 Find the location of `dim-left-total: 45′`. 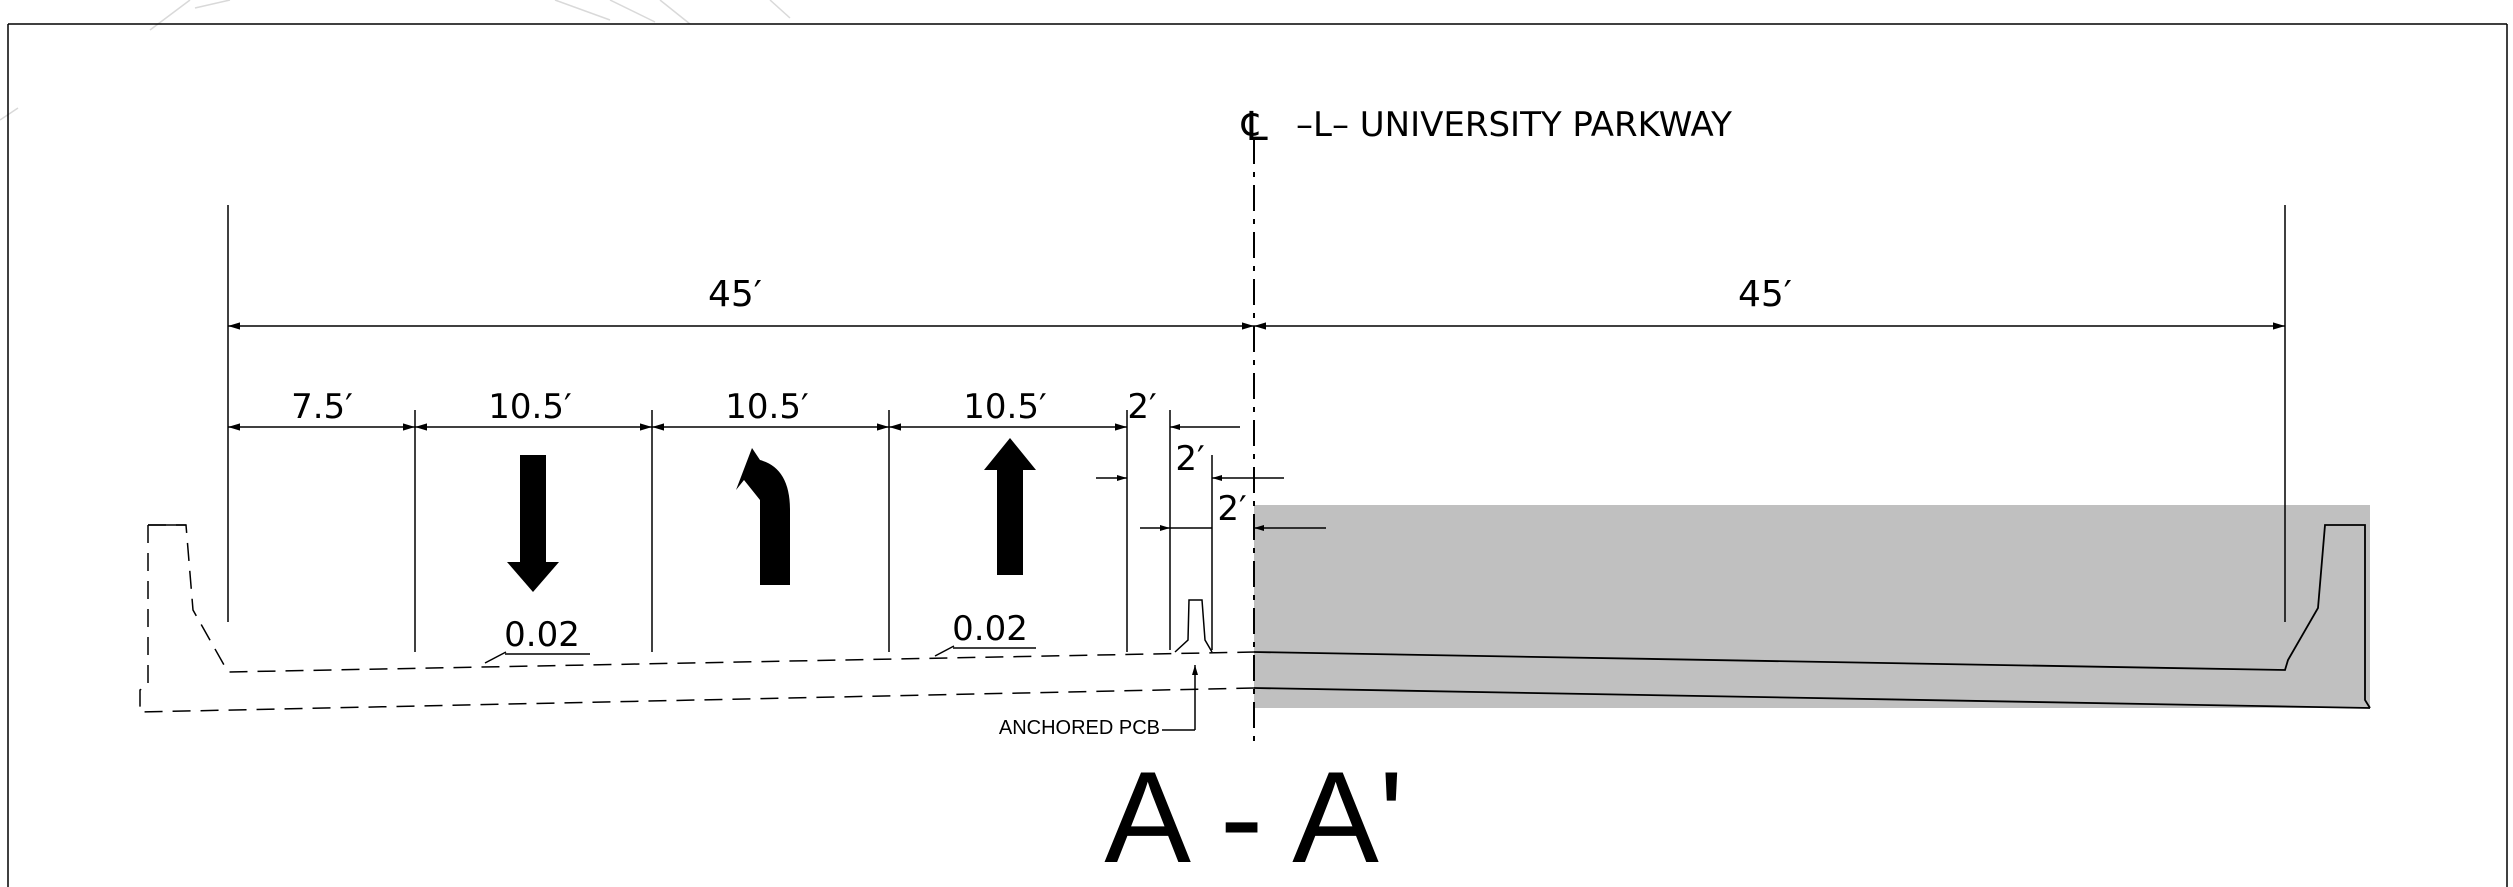

dim-left-total: 45′ is located at coordinates (735, 294).